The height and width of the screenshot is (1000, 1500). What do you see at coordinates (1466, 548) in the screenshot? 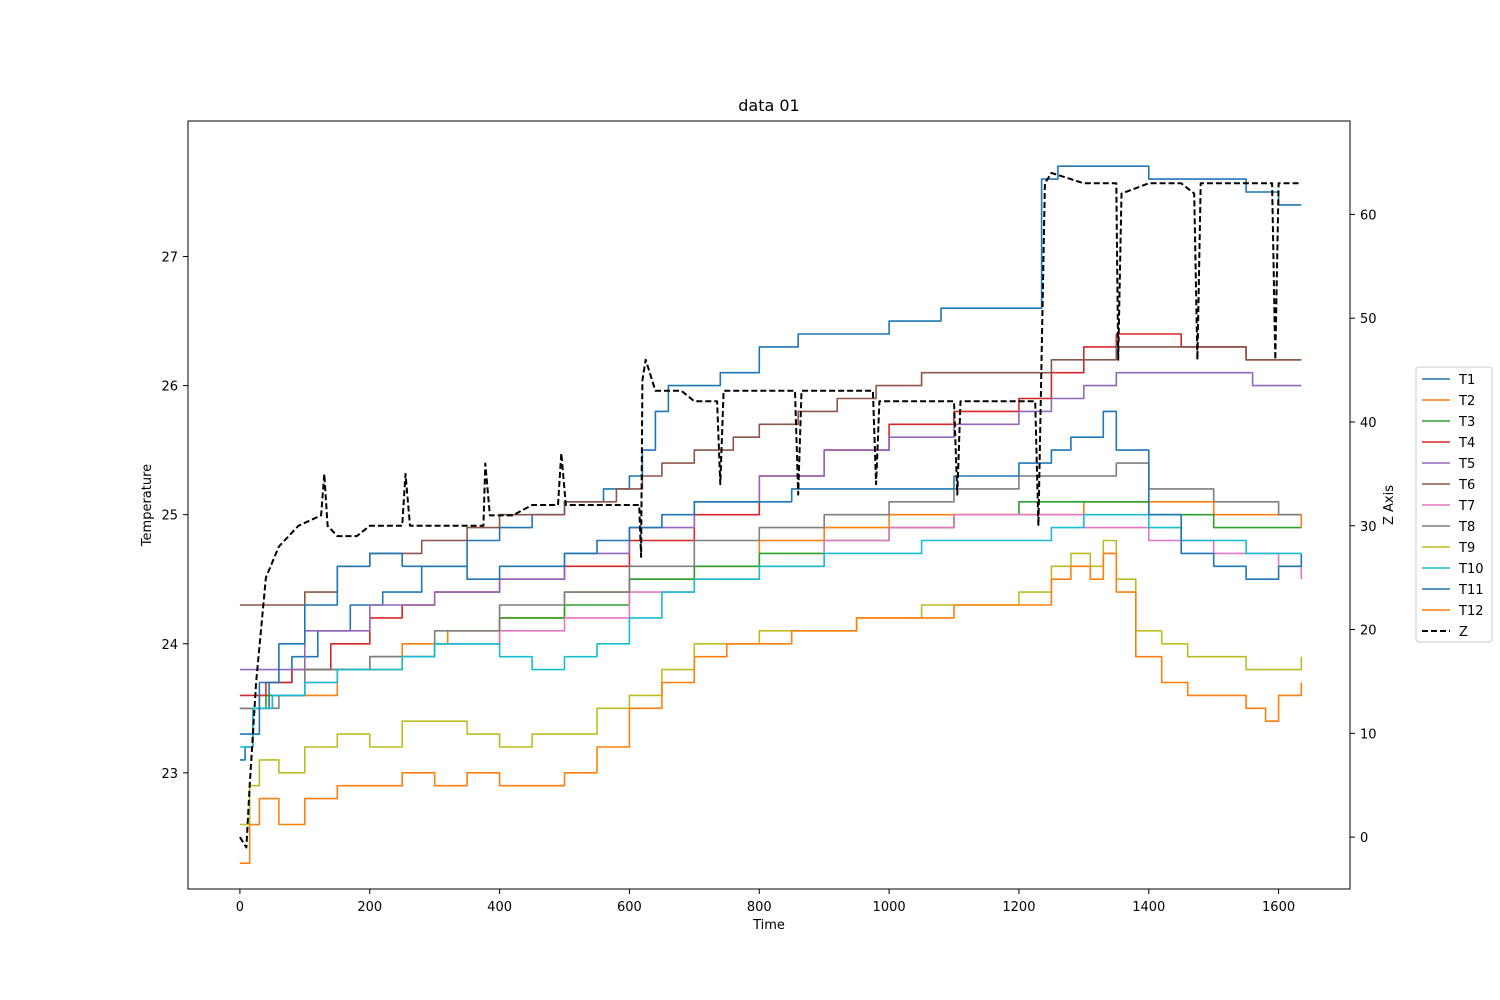
I see `legend-label-t9: T9` at bounding box center [1466, 548].